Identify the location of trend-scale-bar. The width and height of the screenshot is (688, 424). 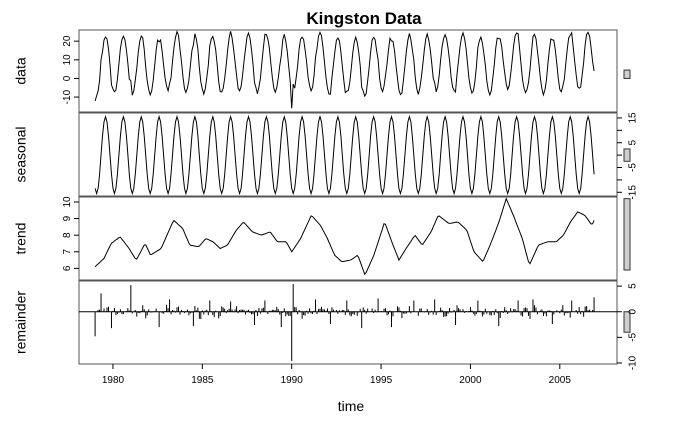
(627, 234).